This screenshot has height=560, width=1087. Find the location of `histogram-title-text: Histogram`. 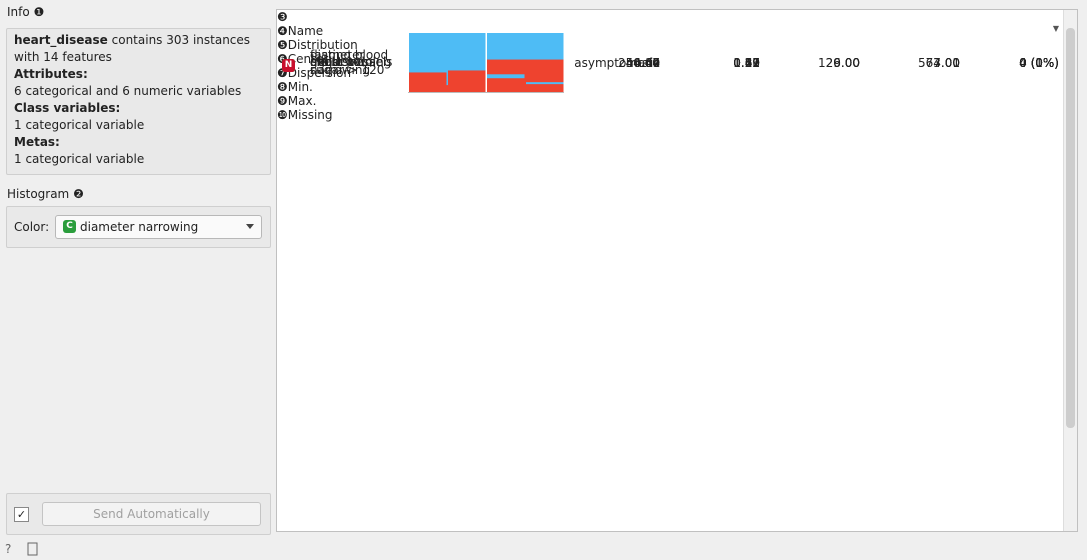

histogram-title-text: Histogram is located at coordinates (38, 194).